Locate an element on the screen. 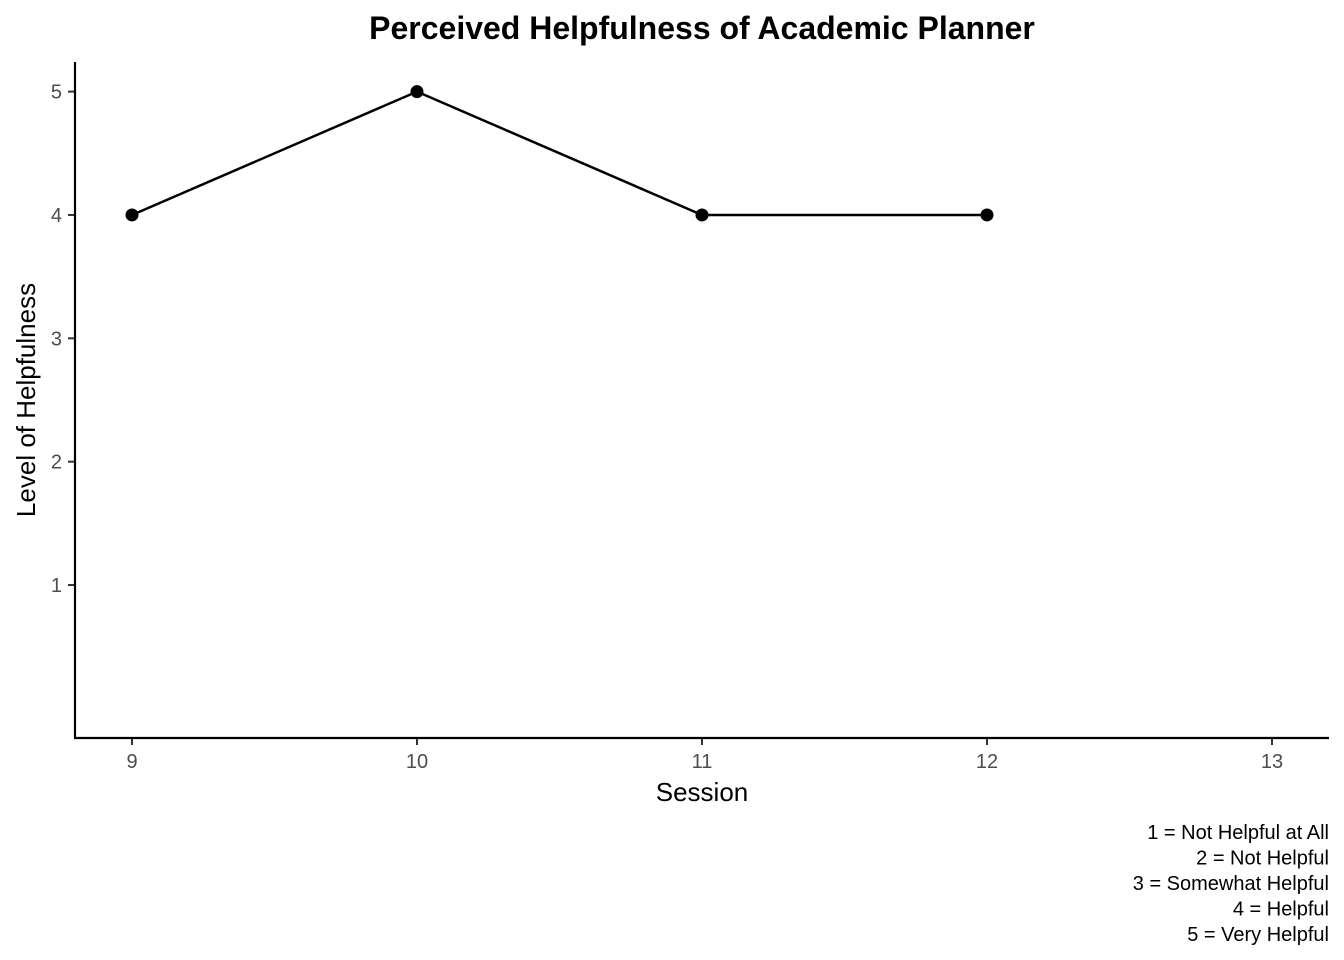 The width and height of the screenshot is (1344, 960). y-tick-label: 2 is located at coordinates (56, 463).